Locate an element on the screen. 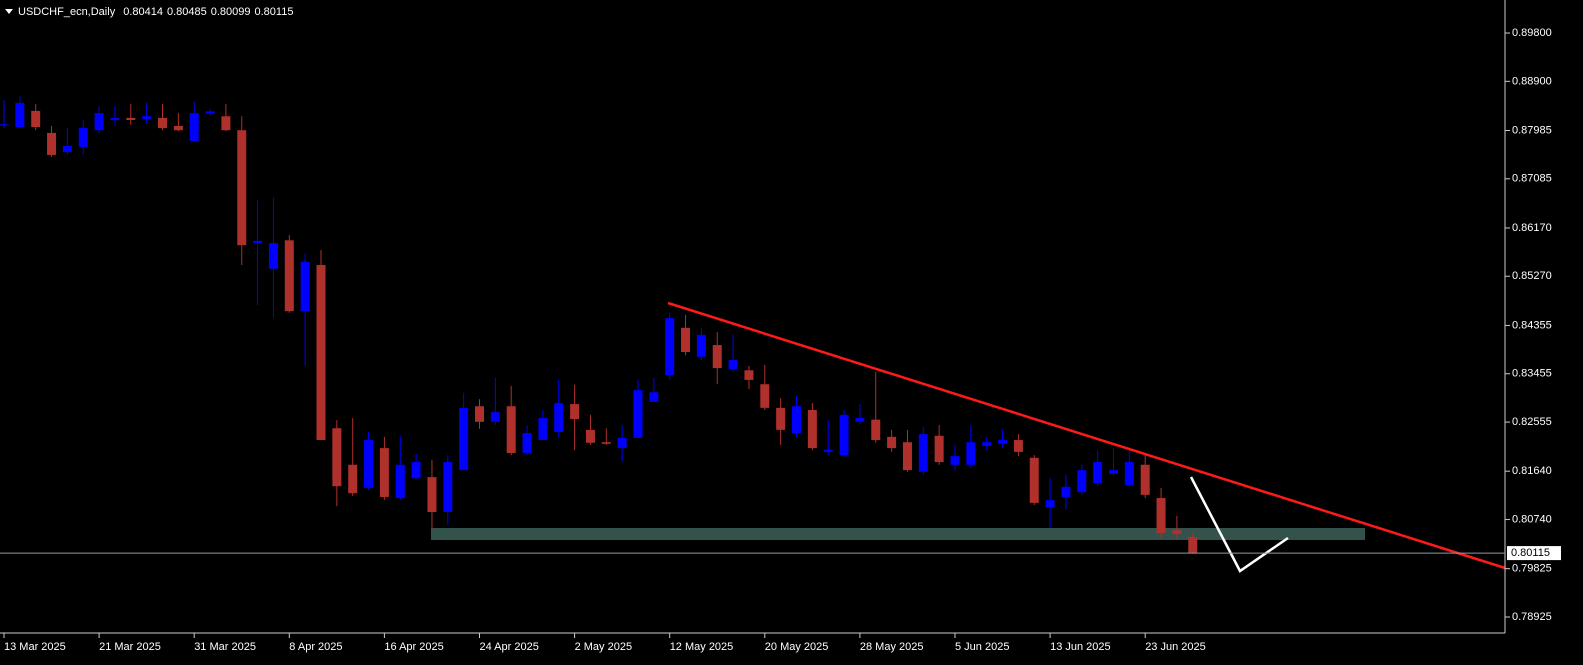 The height and width of the screenshot is (665, 1583). header-value: 0.80115 is located at coordinates (274, 12).